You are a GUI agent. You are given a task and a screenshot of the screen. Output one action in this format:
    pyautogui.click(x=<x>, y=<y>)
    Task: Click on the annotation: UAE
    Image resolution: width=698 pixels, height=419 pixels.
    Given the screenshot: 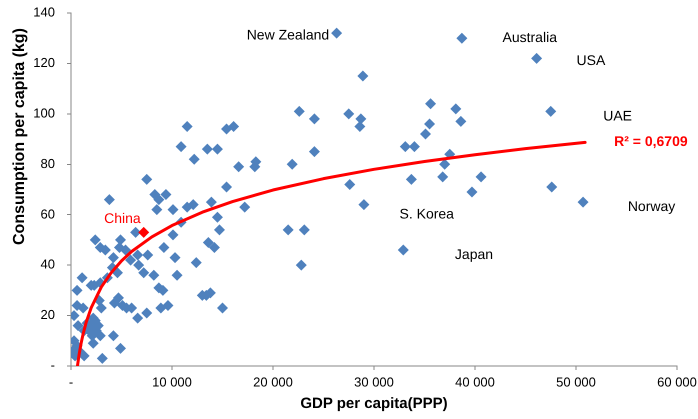 What is the action you would take?
    pyautogui.click(x=617, y=115)
    